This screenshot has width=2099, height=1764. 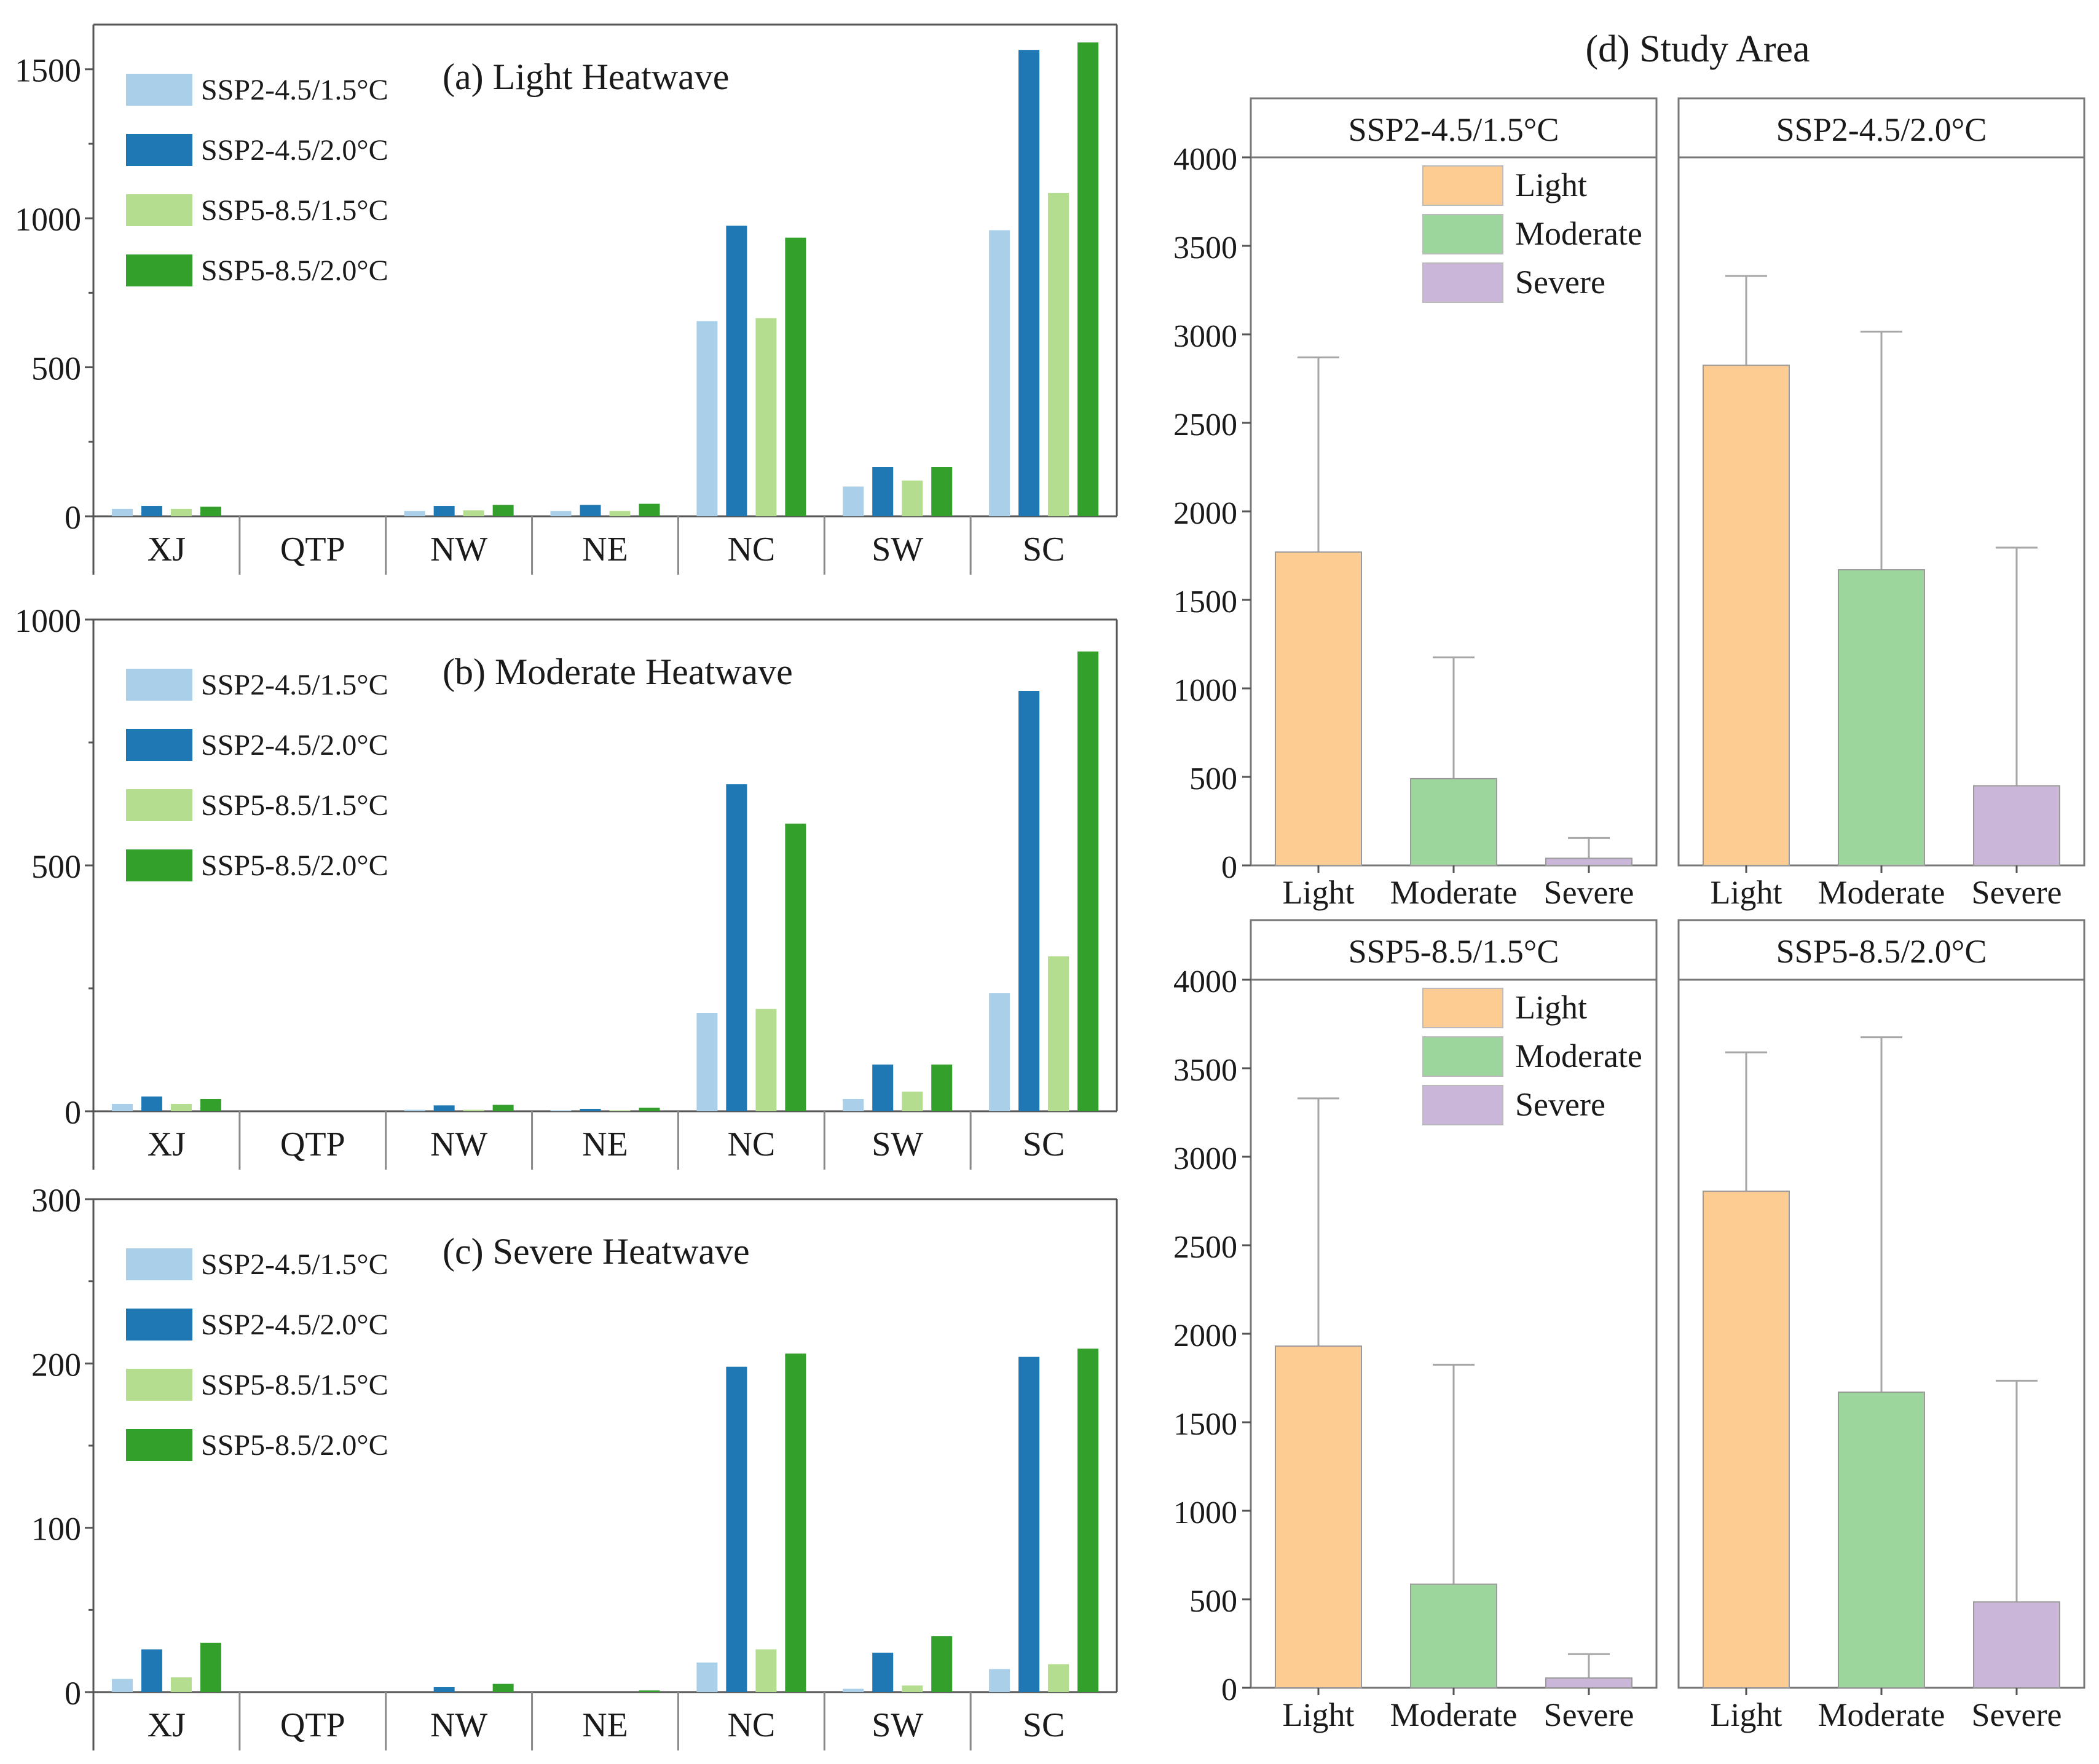 What do you see at coordinates (2017, 892) in the screenshot?
I see `x-tick-label: Severe` at bounding box center [2017, 892].